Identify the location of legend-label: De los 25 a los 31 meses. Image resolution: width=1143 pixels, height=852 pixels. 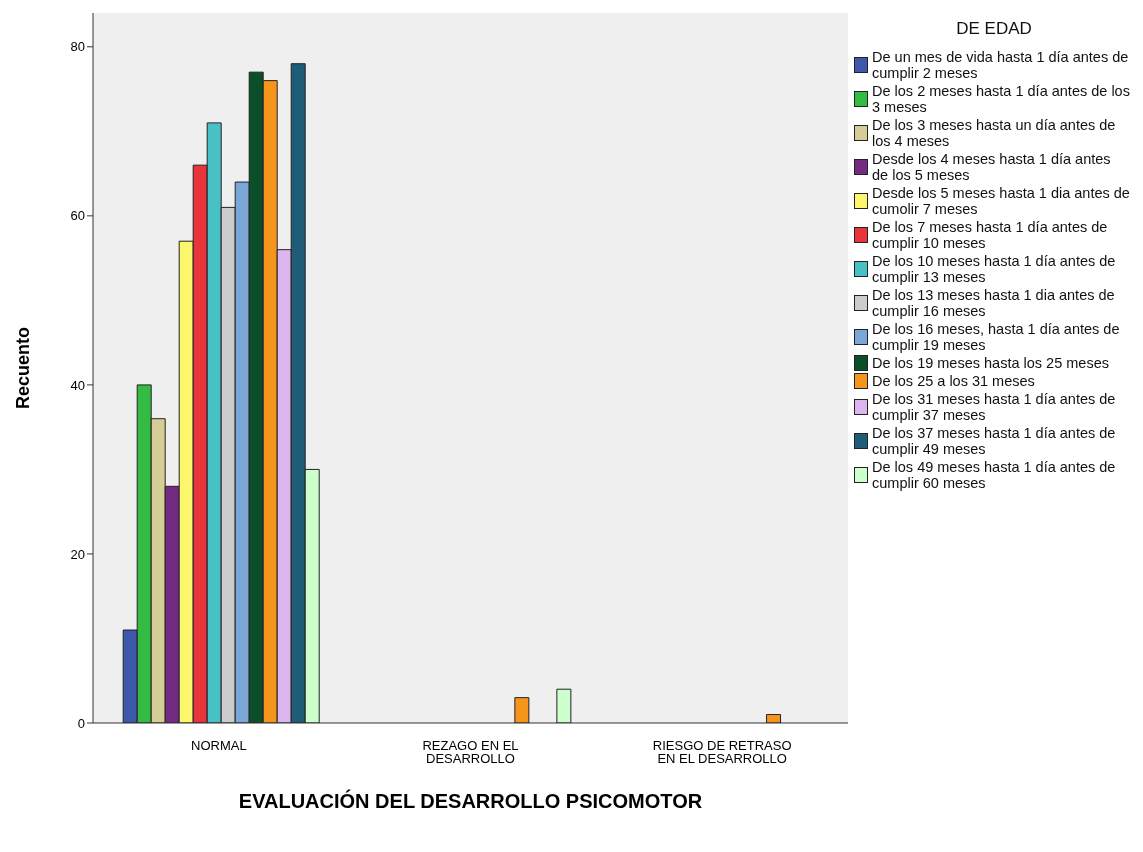
(954, 381).